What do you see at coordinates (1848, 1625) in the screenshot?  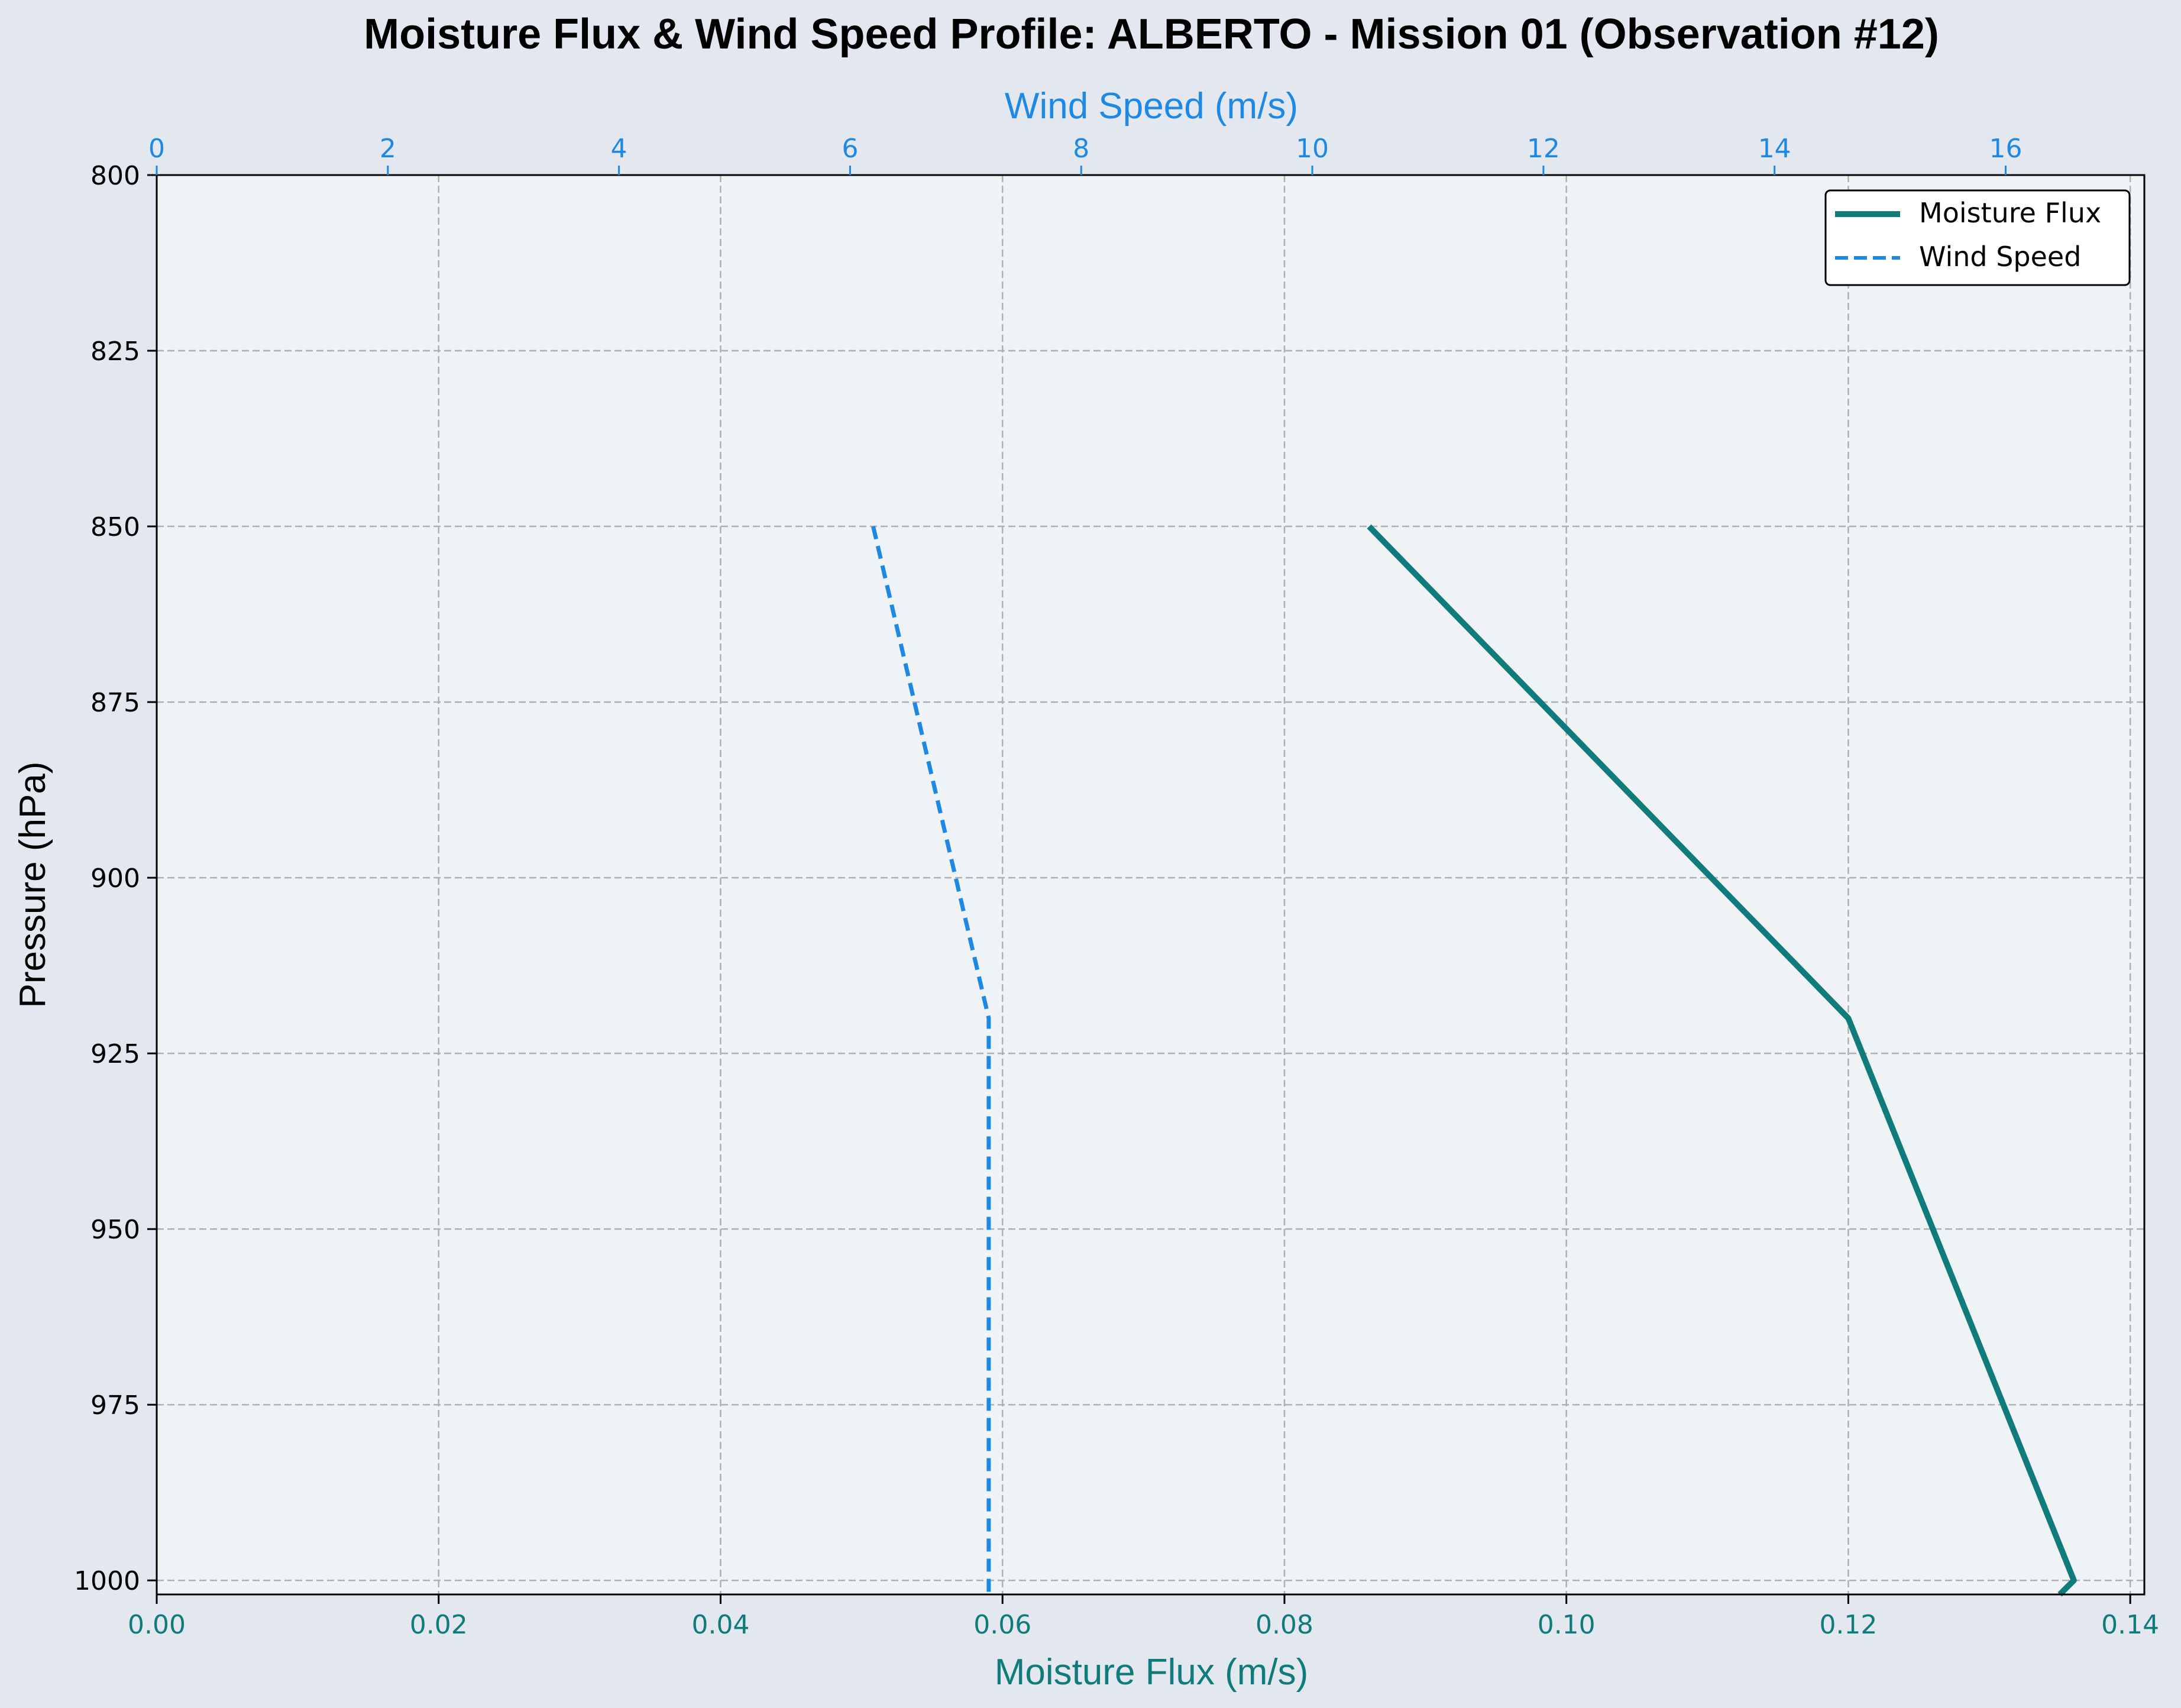 I see `x-bottom-tick-label: 0.12` at bounding box center [1848, 1625].